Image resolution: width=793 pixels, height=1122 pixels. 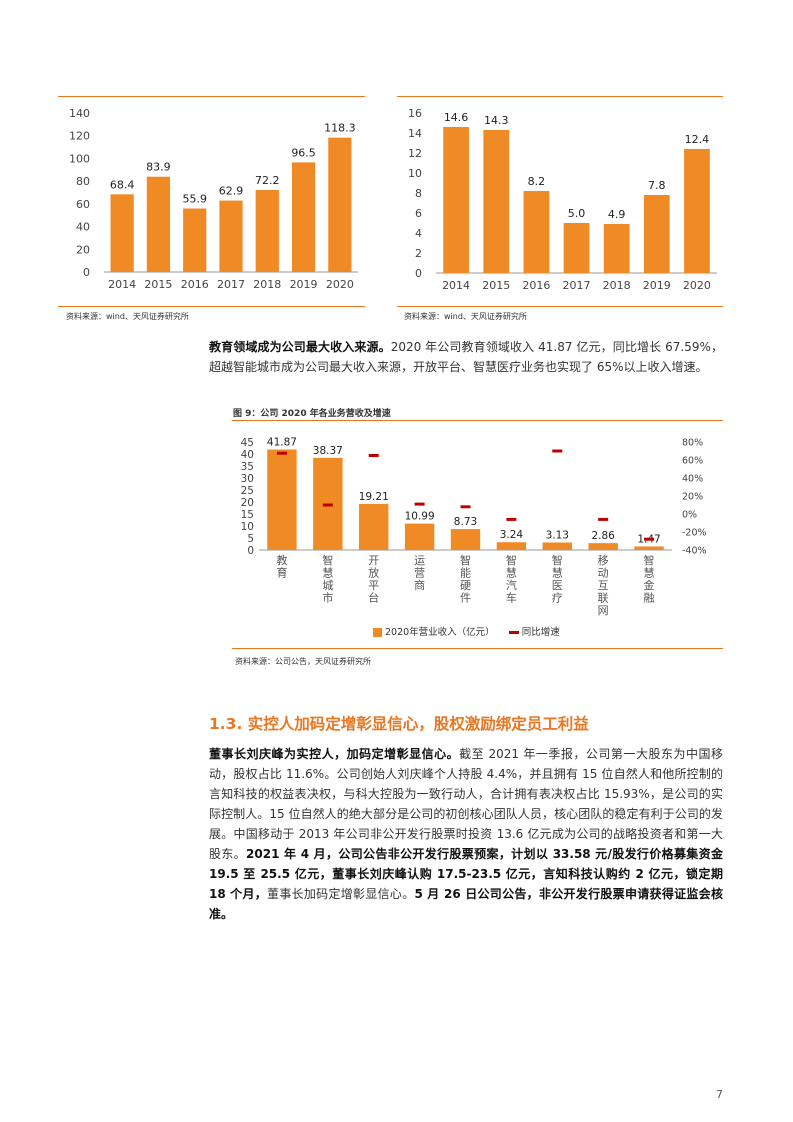 What do you see at coordinates (418, 193) in the screenshot?
I see `y-tick-label: 8` at bounding box center [418, 193].